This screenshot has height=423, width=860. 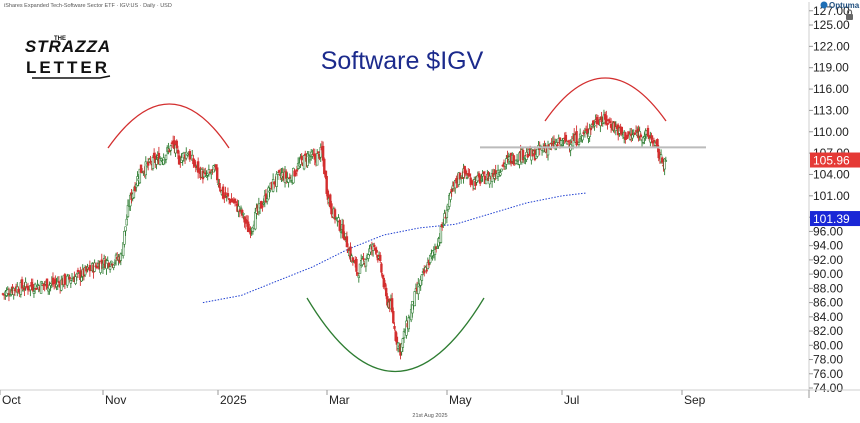 I want to click on y-tick-label: 122.00, so click(x=831, y=46).